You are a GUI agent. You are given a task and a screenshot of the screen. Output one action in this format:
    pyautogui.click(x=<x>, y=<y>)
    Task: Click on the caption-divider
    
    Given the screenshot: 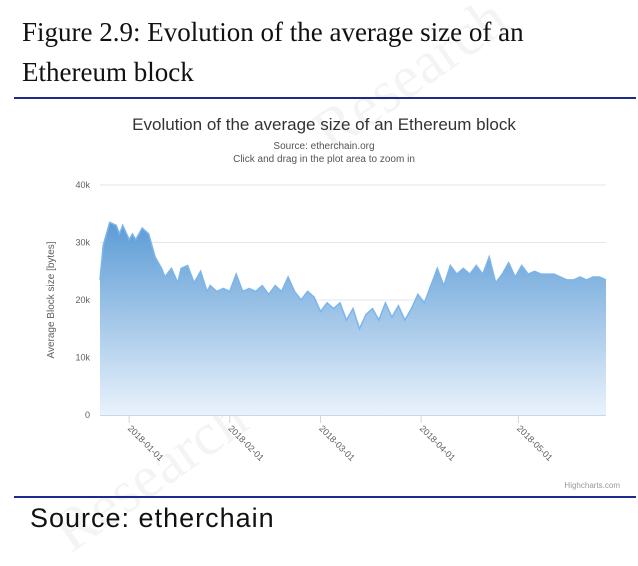 What is the action you would take?
    pyautogui.click(x=325, y=497)
    